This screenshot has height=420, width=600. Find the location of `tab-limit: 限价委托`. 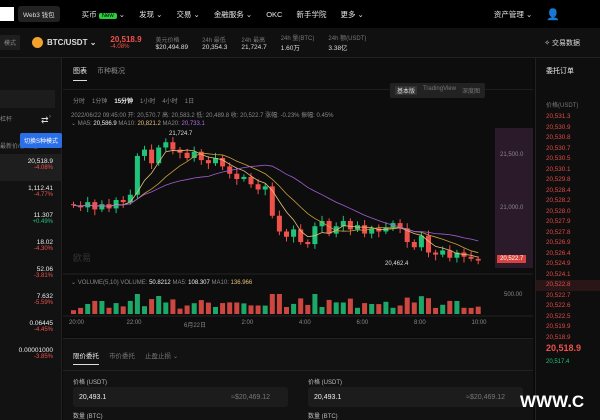

tab-limit: 限价委托 is located at coordinates (86, 357).